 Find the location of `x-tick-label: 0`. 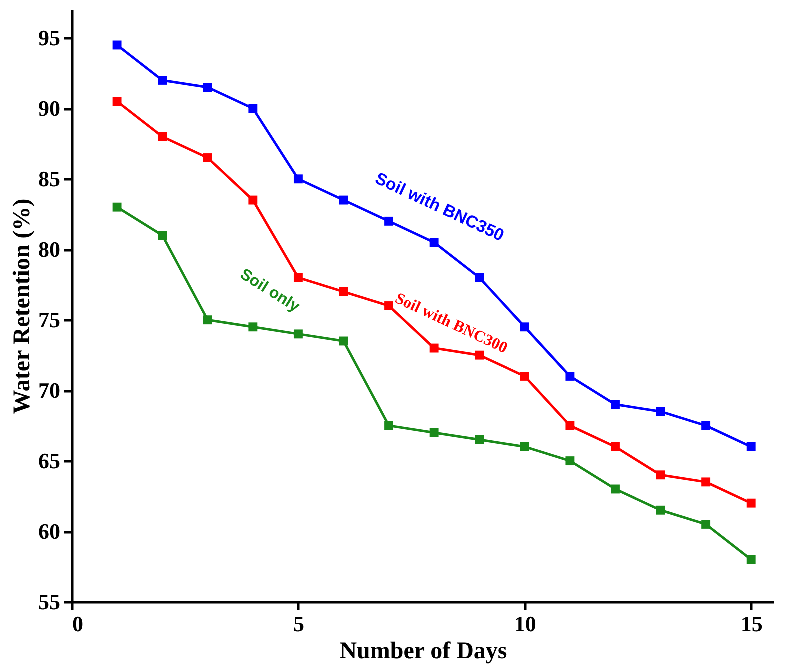

x-tick-label: 0 is located at coordinates (78, 624).